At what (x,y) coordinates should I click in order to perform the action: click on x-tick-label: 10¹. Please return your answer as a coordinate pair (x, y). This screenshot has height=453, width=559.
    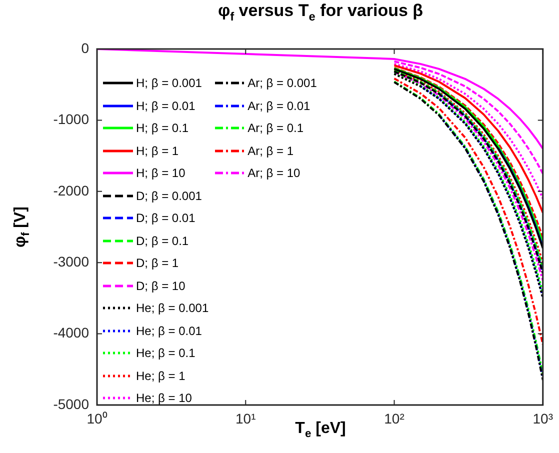
    Looking at the image, I should click on (246, 418).